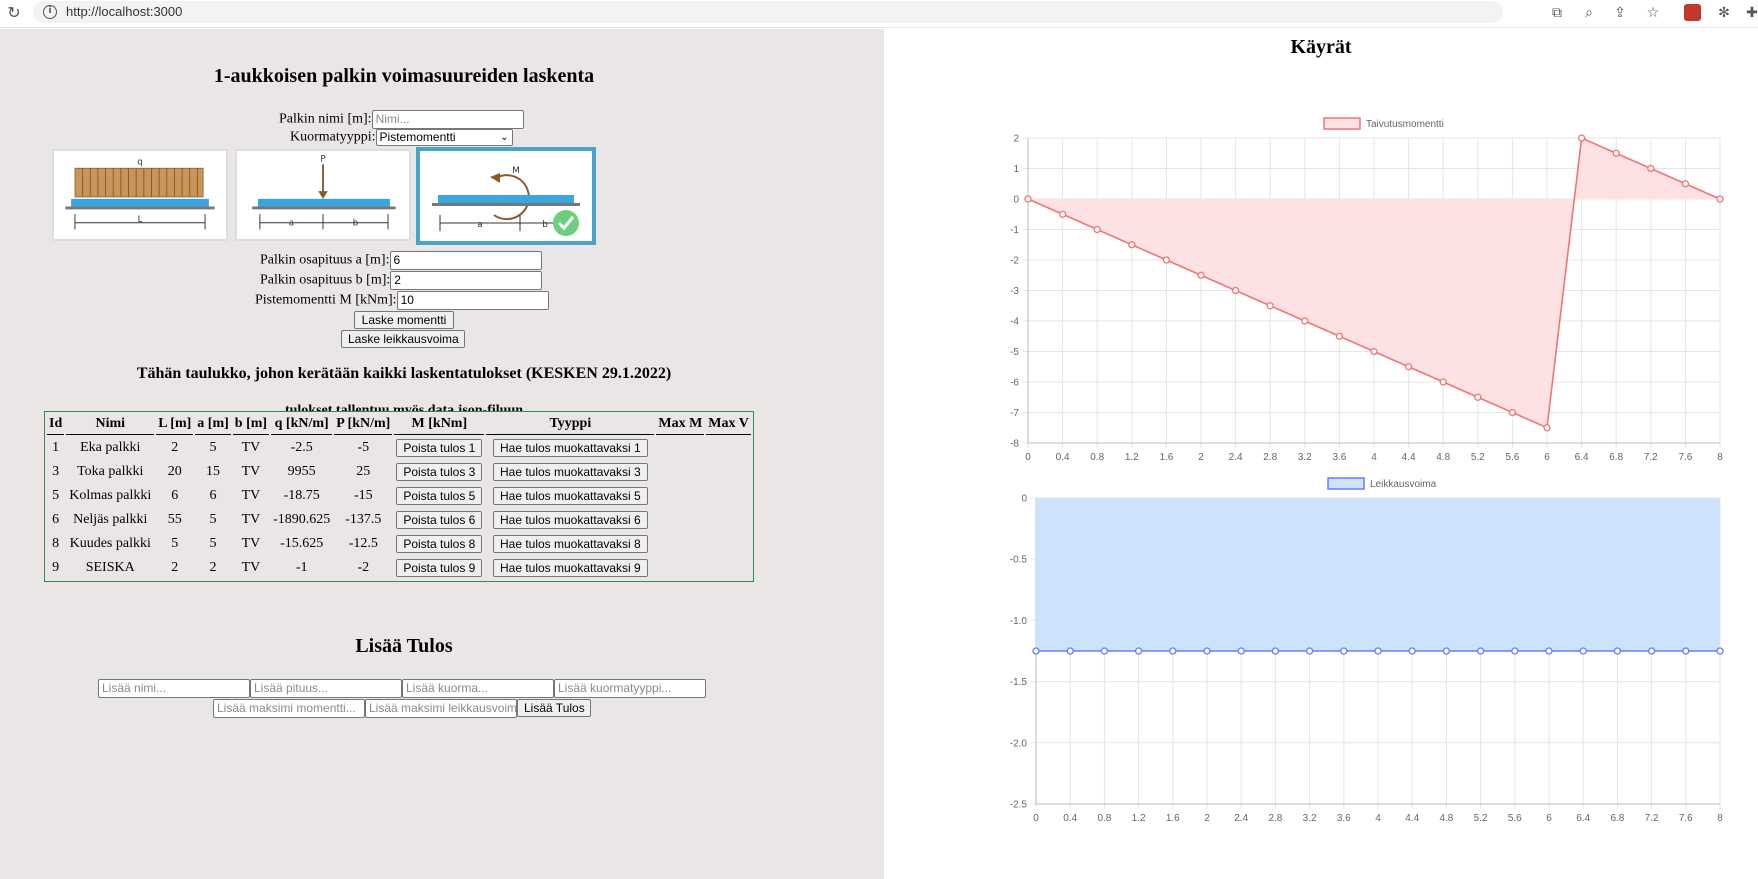 The width and height of the screenshot is (1758, 879). I want to click on load-type-row: Kuormatyyppi: Pistemomentti ⌄, so click(401, 137).